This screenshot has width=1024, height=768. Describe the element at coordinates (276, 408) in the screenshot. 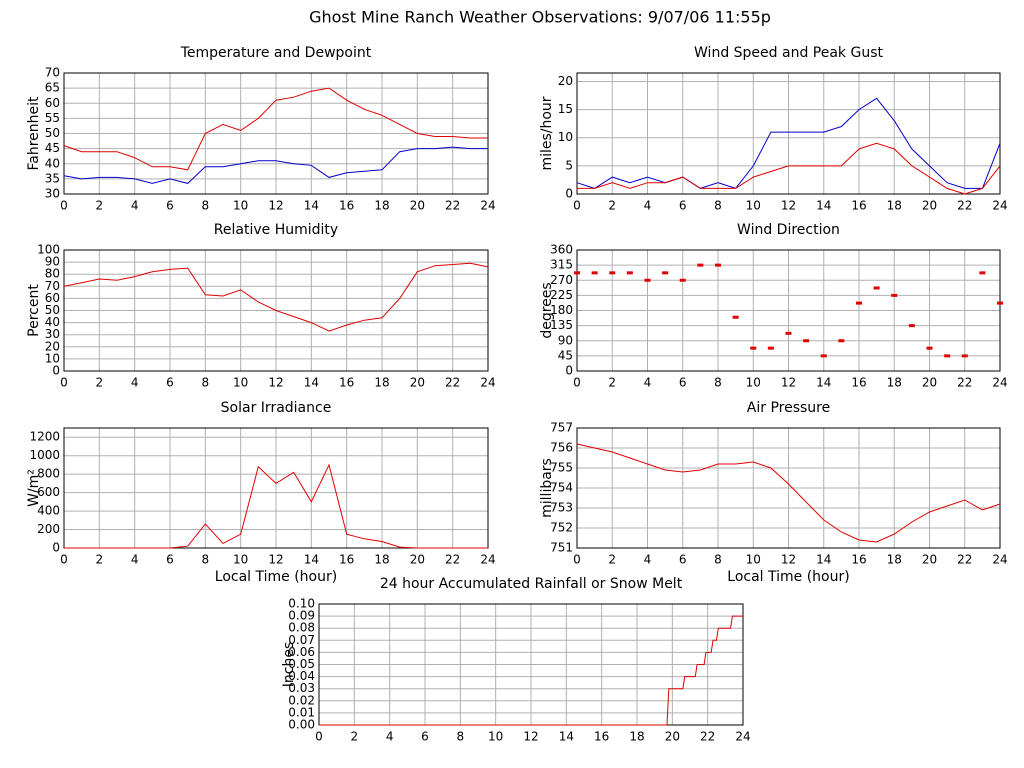

I see `chart-title: Solar Irradiance` at that location.